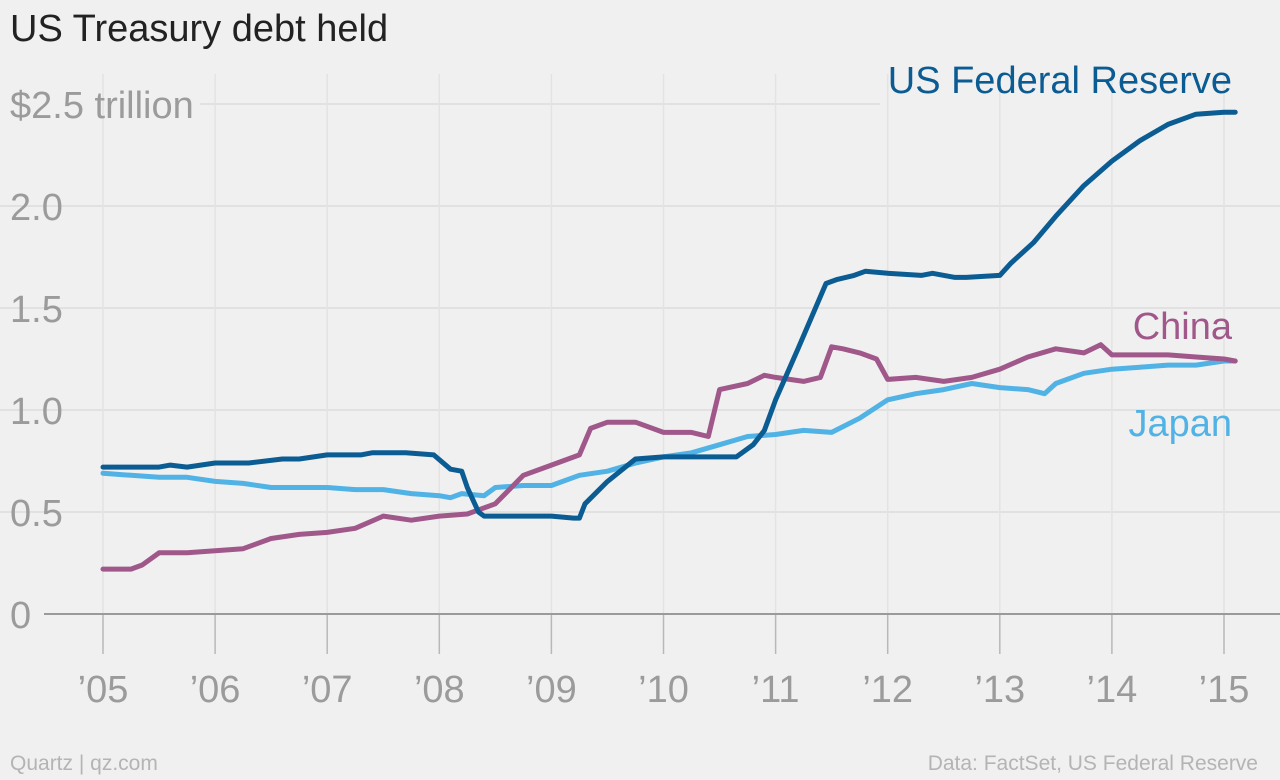  Describe the element at coordinates (36, 514) in the screenshot. I see `y-tick-label: 0.5` at that location.